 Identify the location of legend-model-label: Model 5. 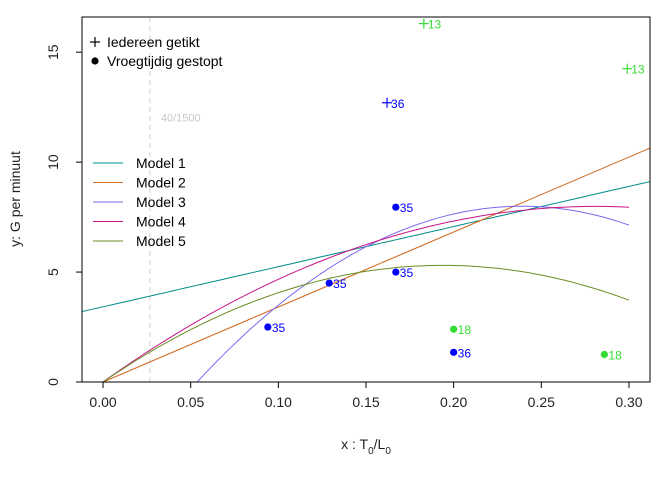
(161, 241).